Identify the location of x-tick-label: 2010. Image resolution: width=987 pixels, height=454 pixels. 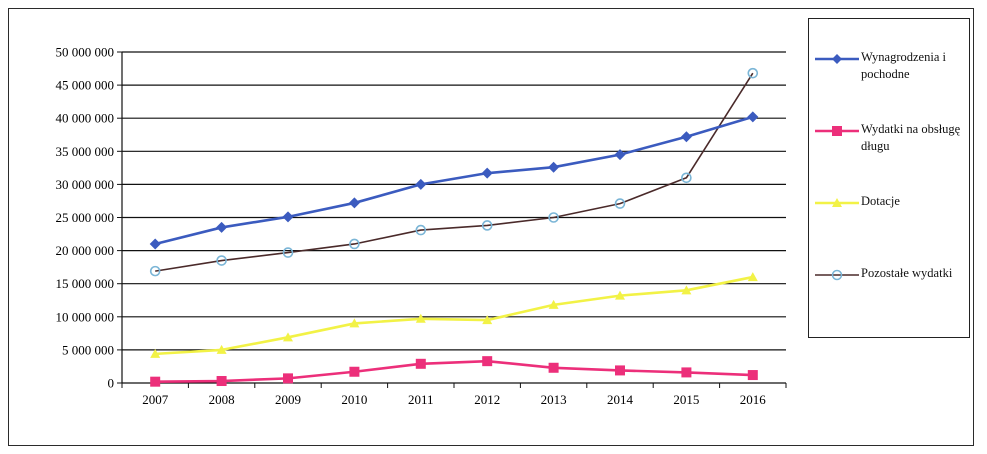
(354, 399).